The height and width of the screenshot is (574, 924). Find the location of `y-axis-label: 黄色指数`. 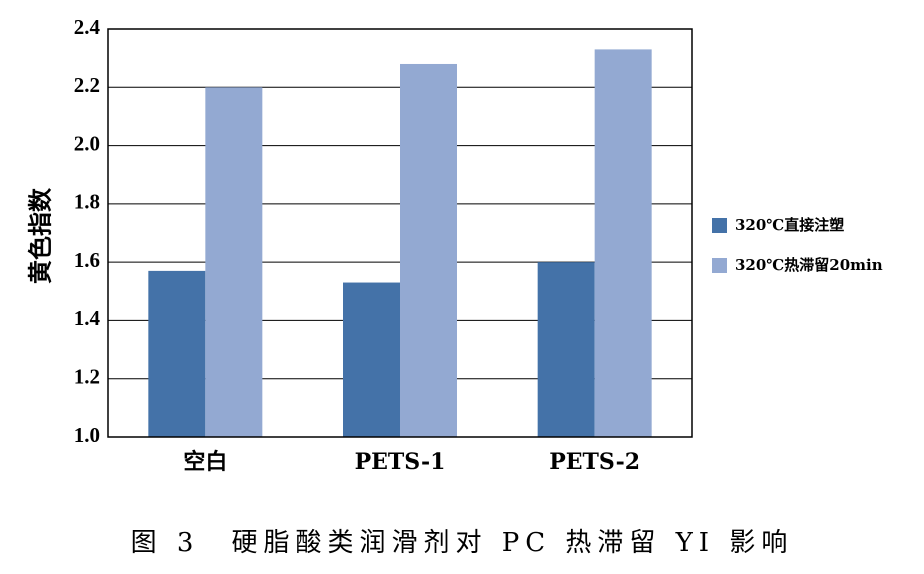

y-axis-label: 黄色指数 is located at coordinates (40, 235).